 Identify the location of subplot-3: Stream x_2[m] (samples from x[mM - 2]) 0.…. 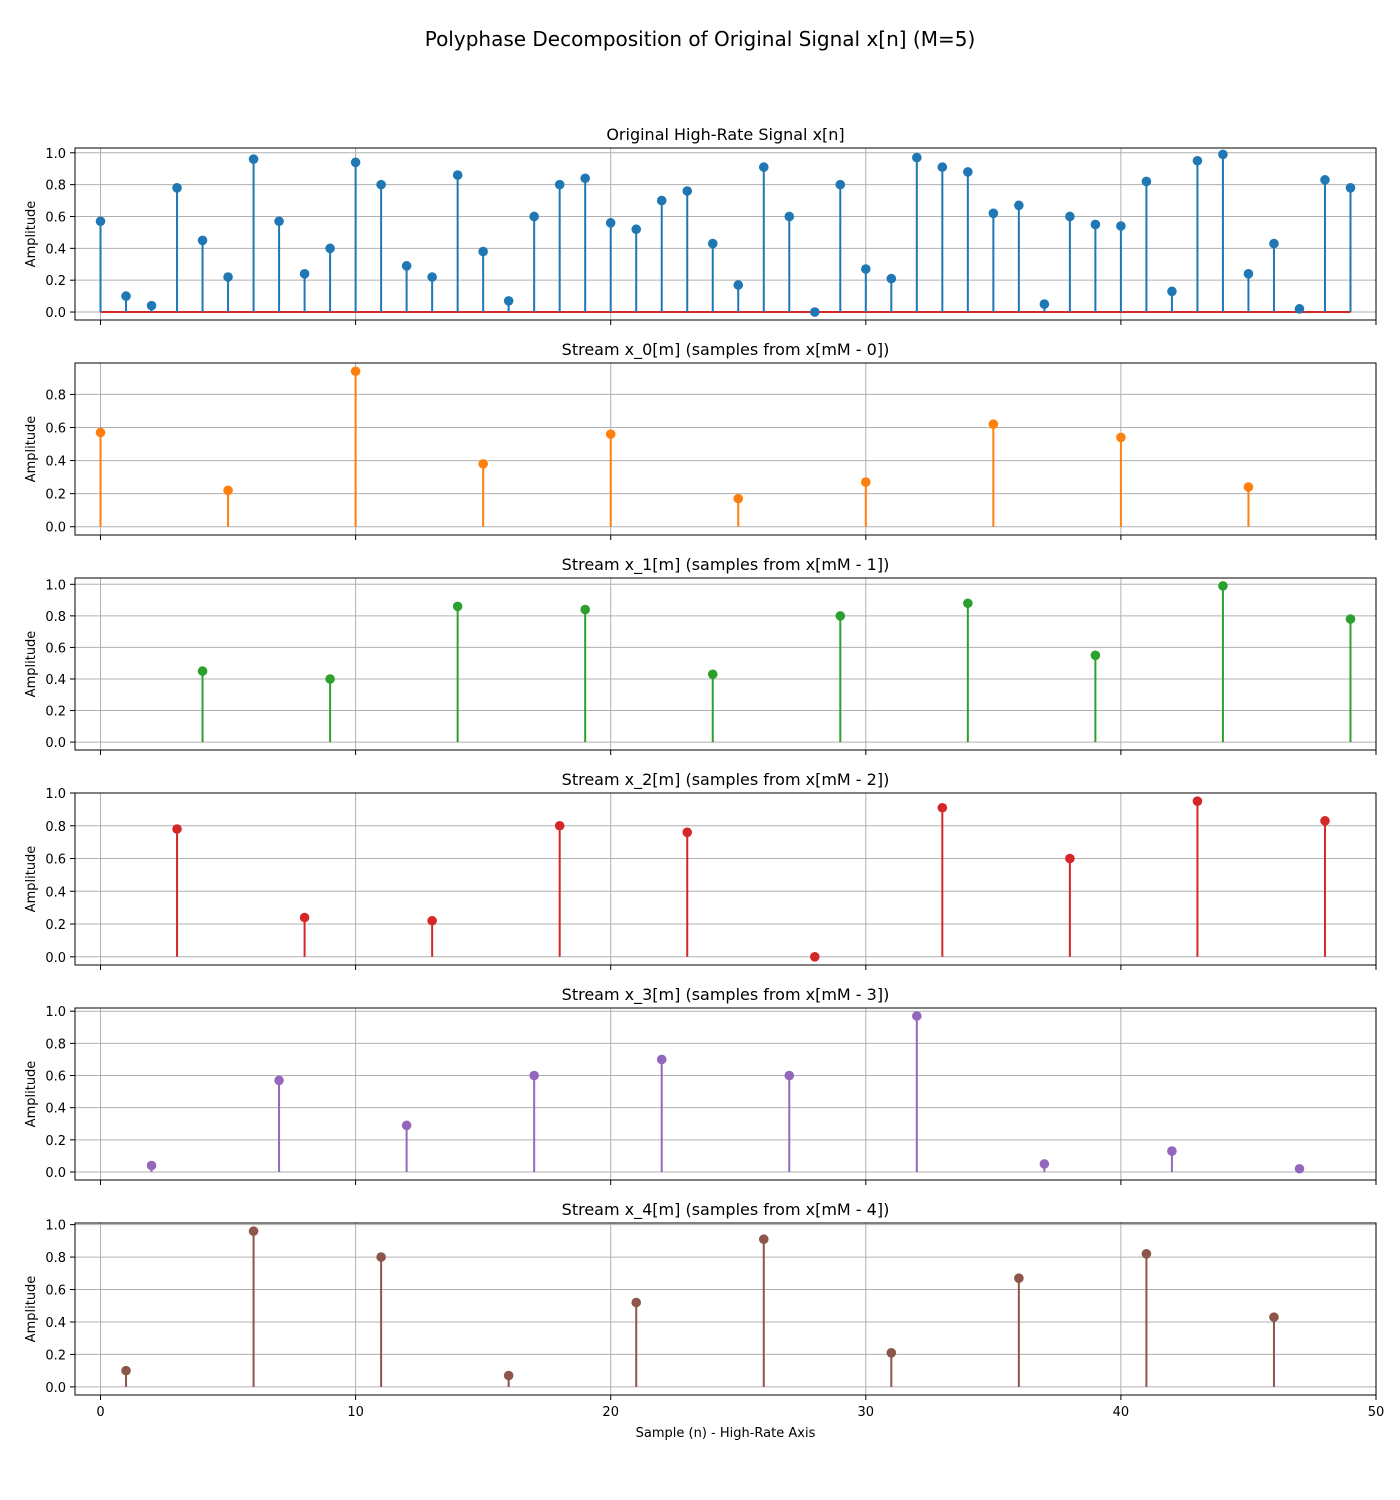
(700, 870).